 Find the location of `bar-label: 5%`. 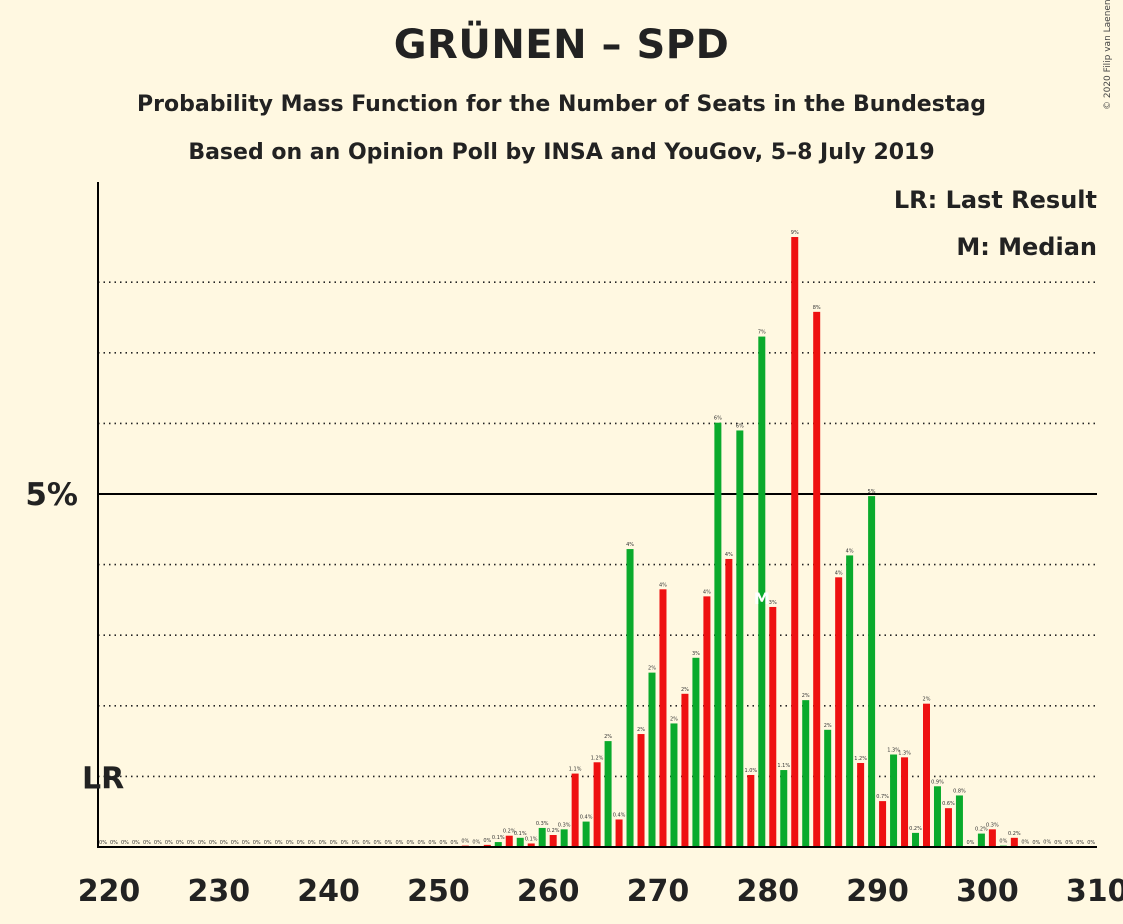

bar-label: 5% is located at coordinates (872, 492).